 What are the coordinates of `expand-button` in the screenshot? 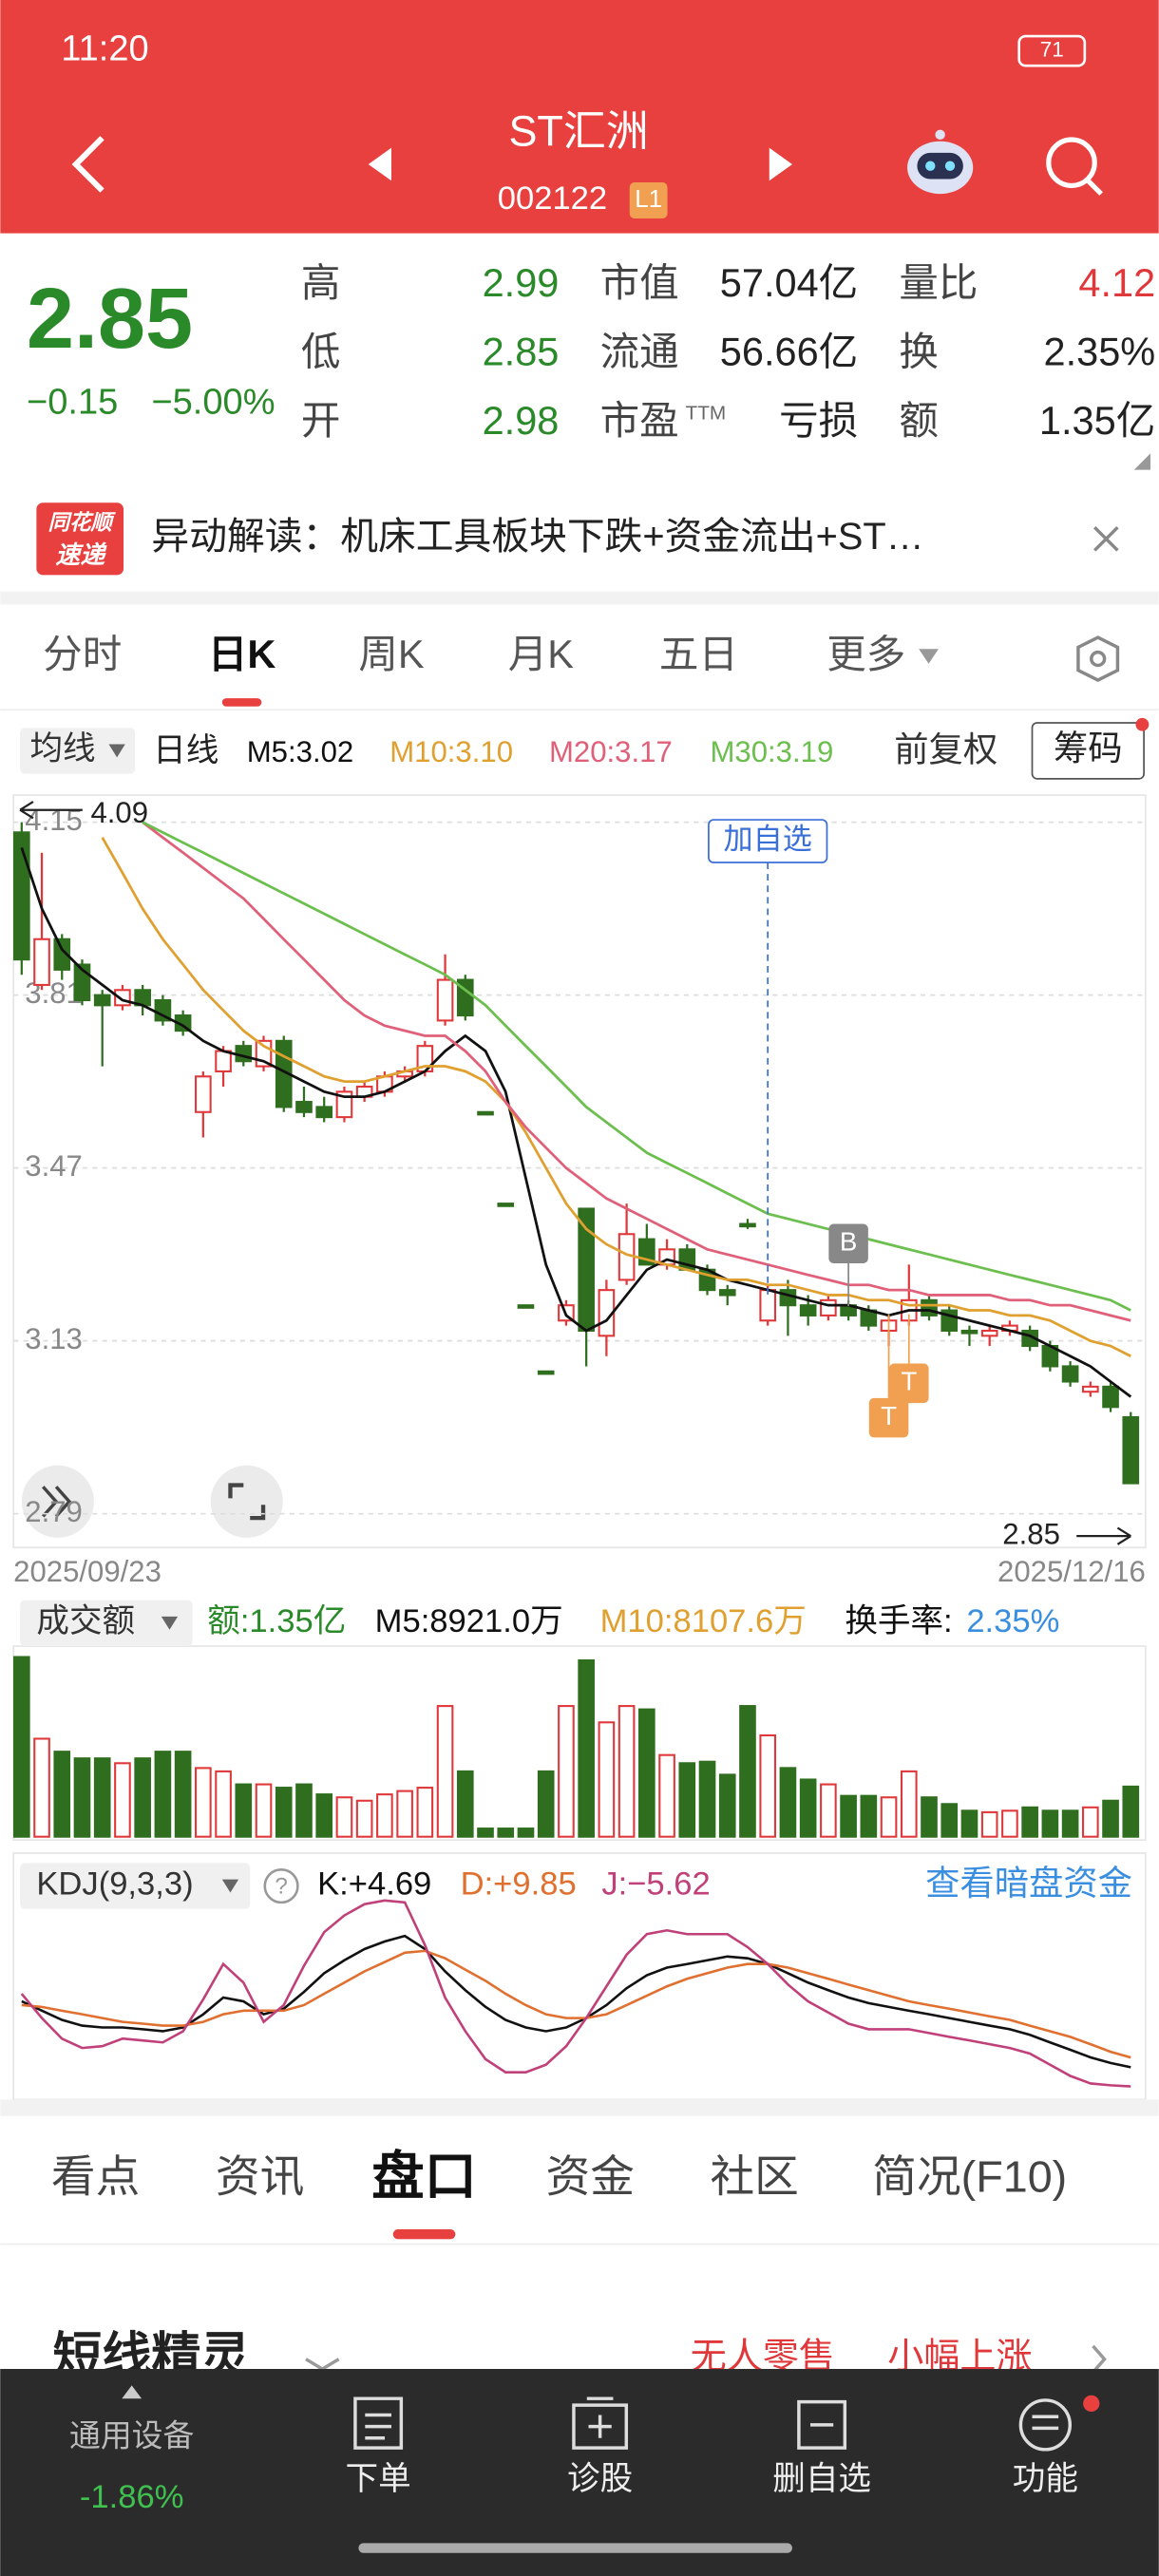 It's located at (57, 1501).